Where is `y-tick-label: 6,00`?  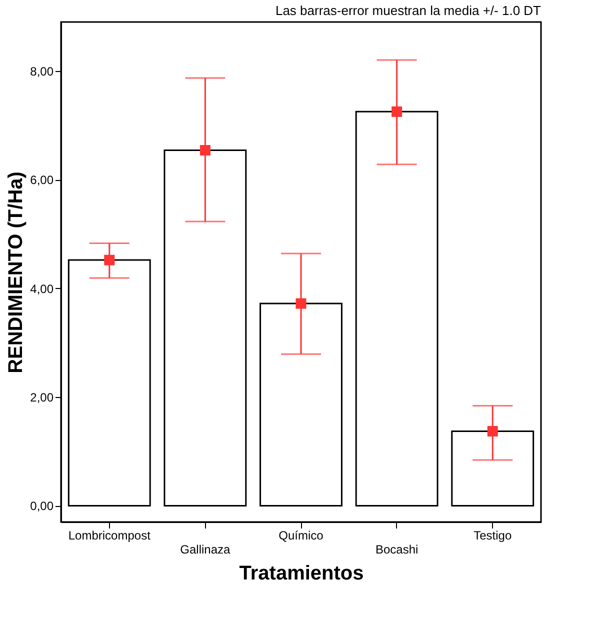 y-tick-label: 6,00 is located at coordinates (42, 180).